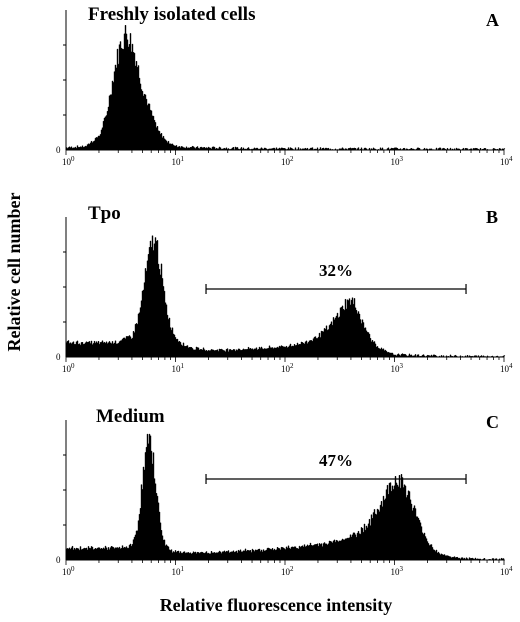  What do you see at coordinates (492, 217) in the screenshot?
I see `panel-b-letter: B` at bounding box center [492, 217].